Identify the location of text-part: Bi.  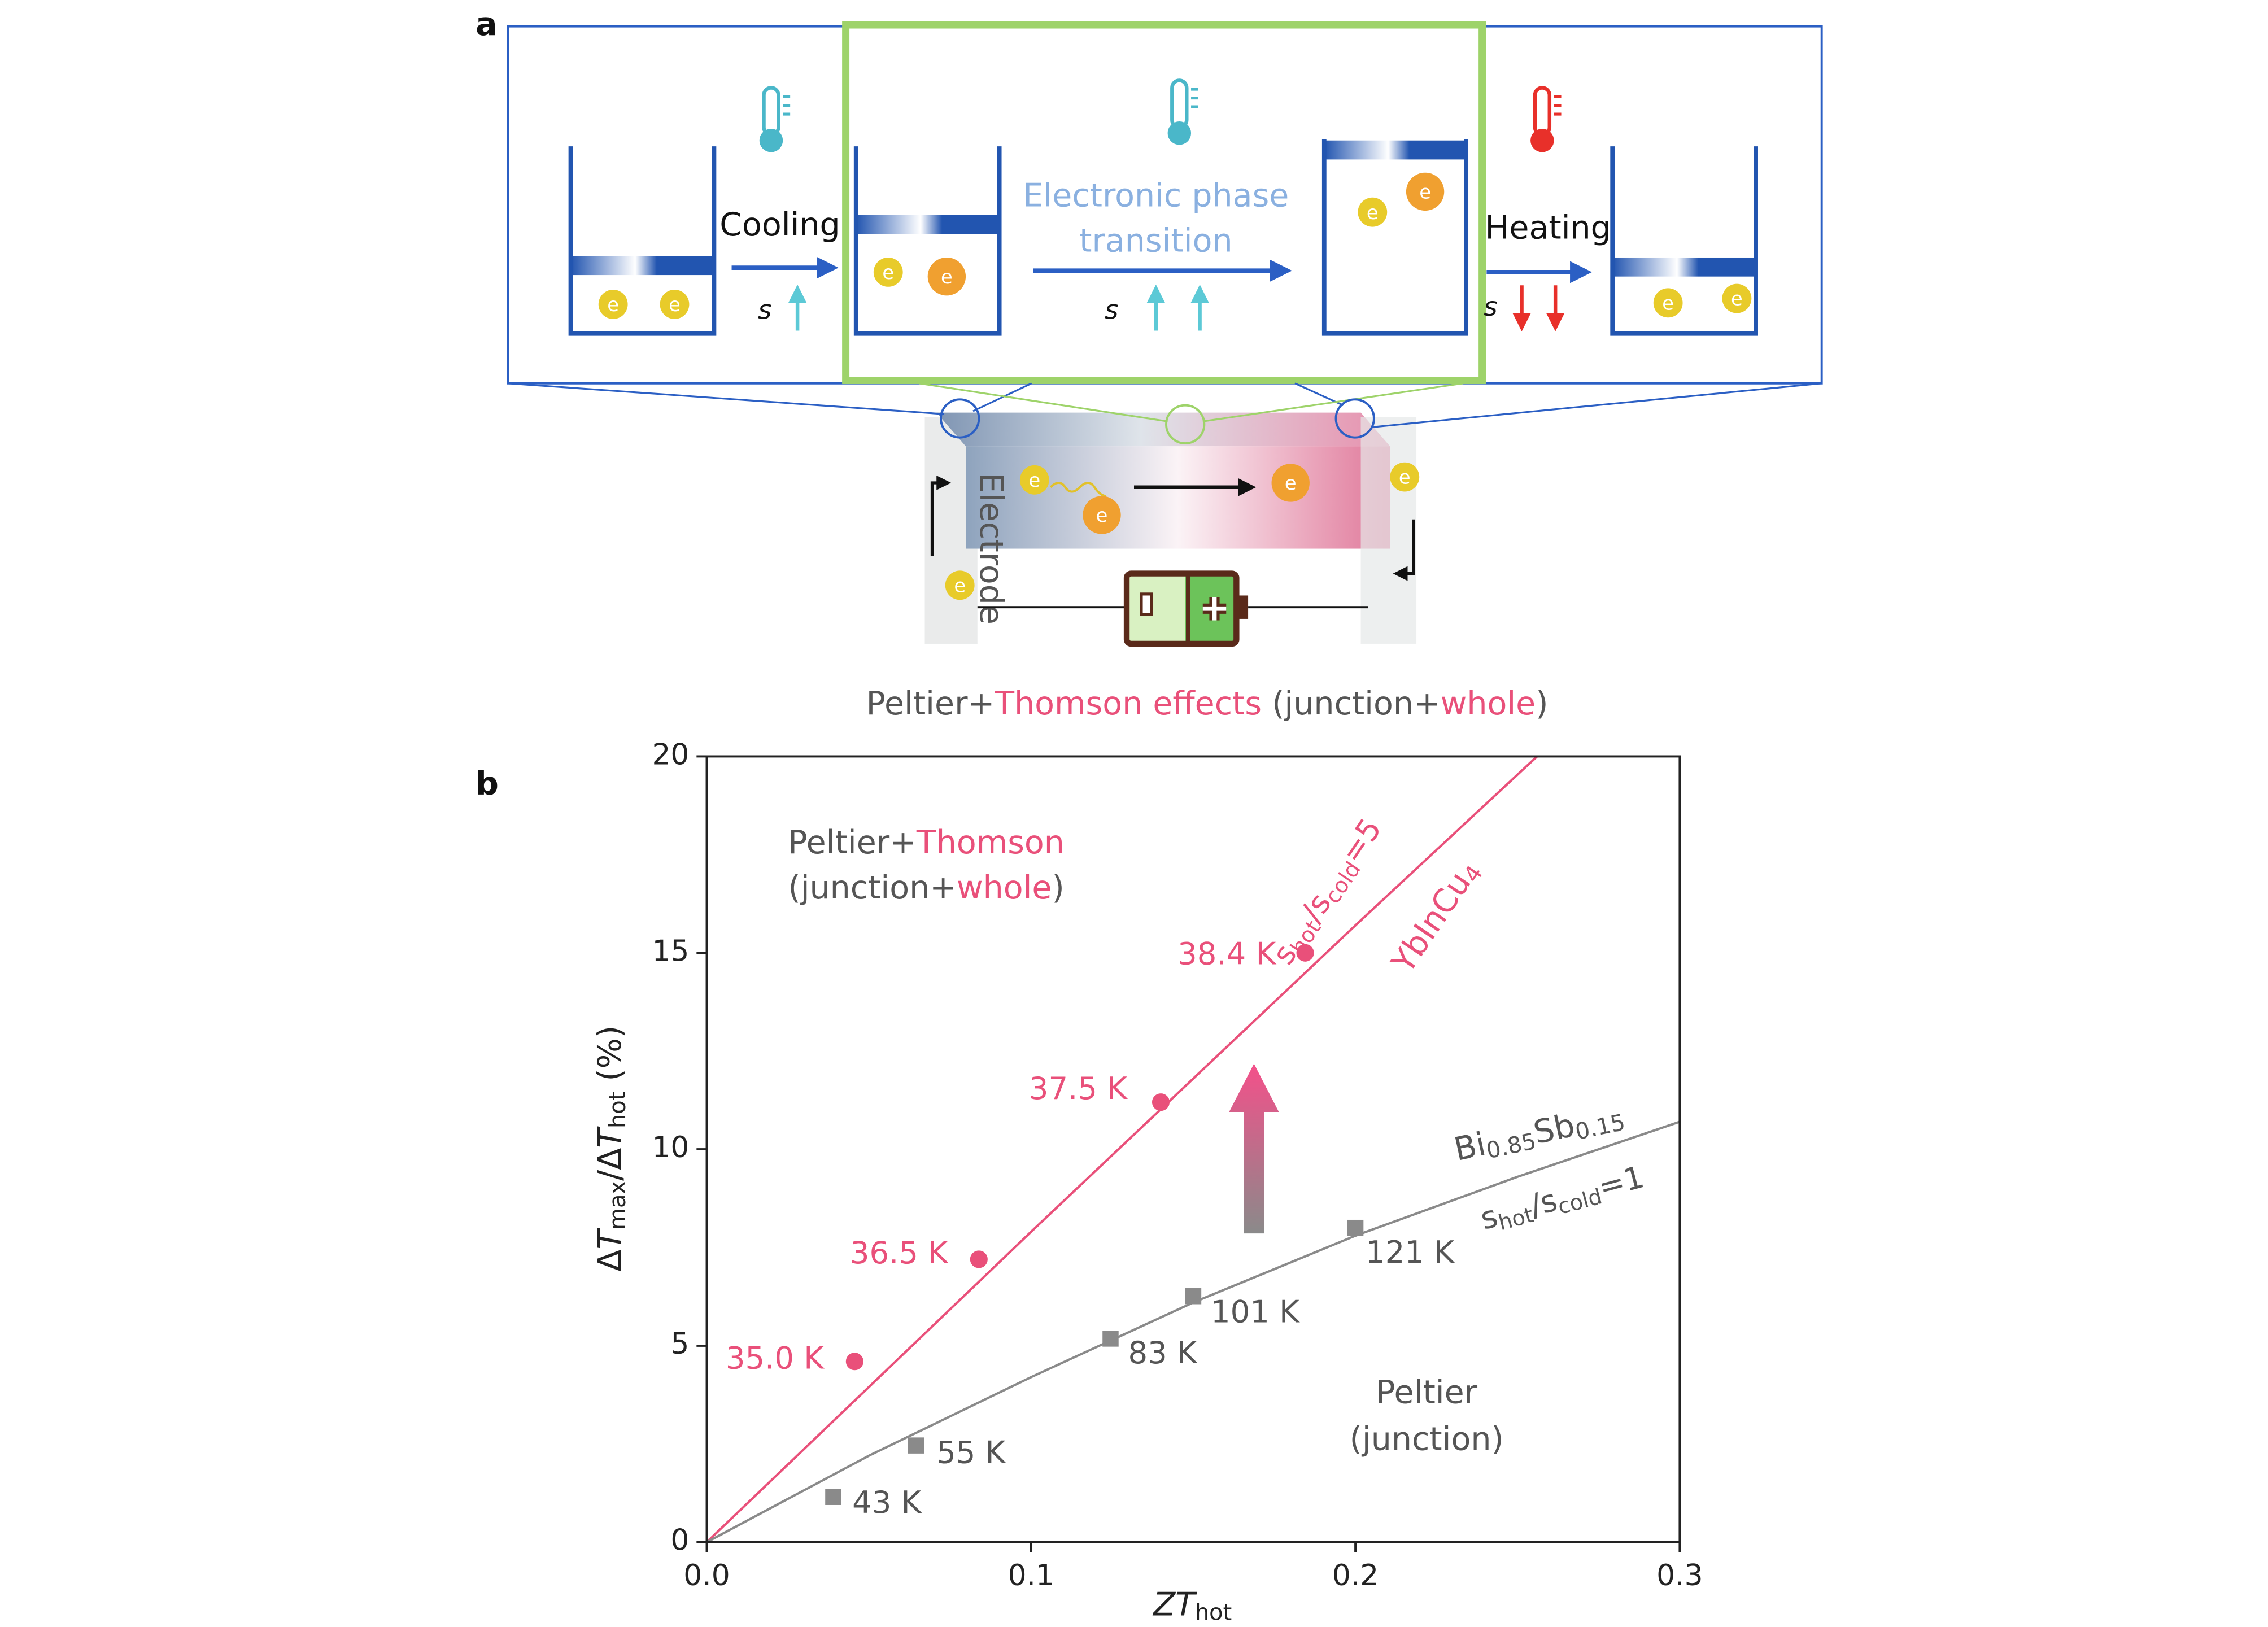
(1470, 1147).